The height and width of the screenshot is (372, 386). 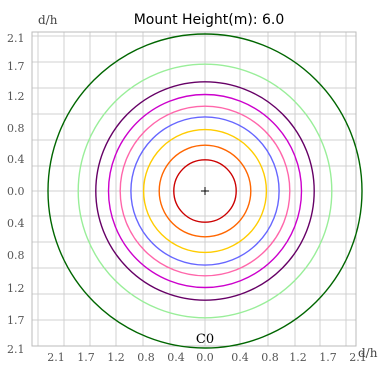 I want to click on x-tick-label: 0.0, so click(x=205, y=357).